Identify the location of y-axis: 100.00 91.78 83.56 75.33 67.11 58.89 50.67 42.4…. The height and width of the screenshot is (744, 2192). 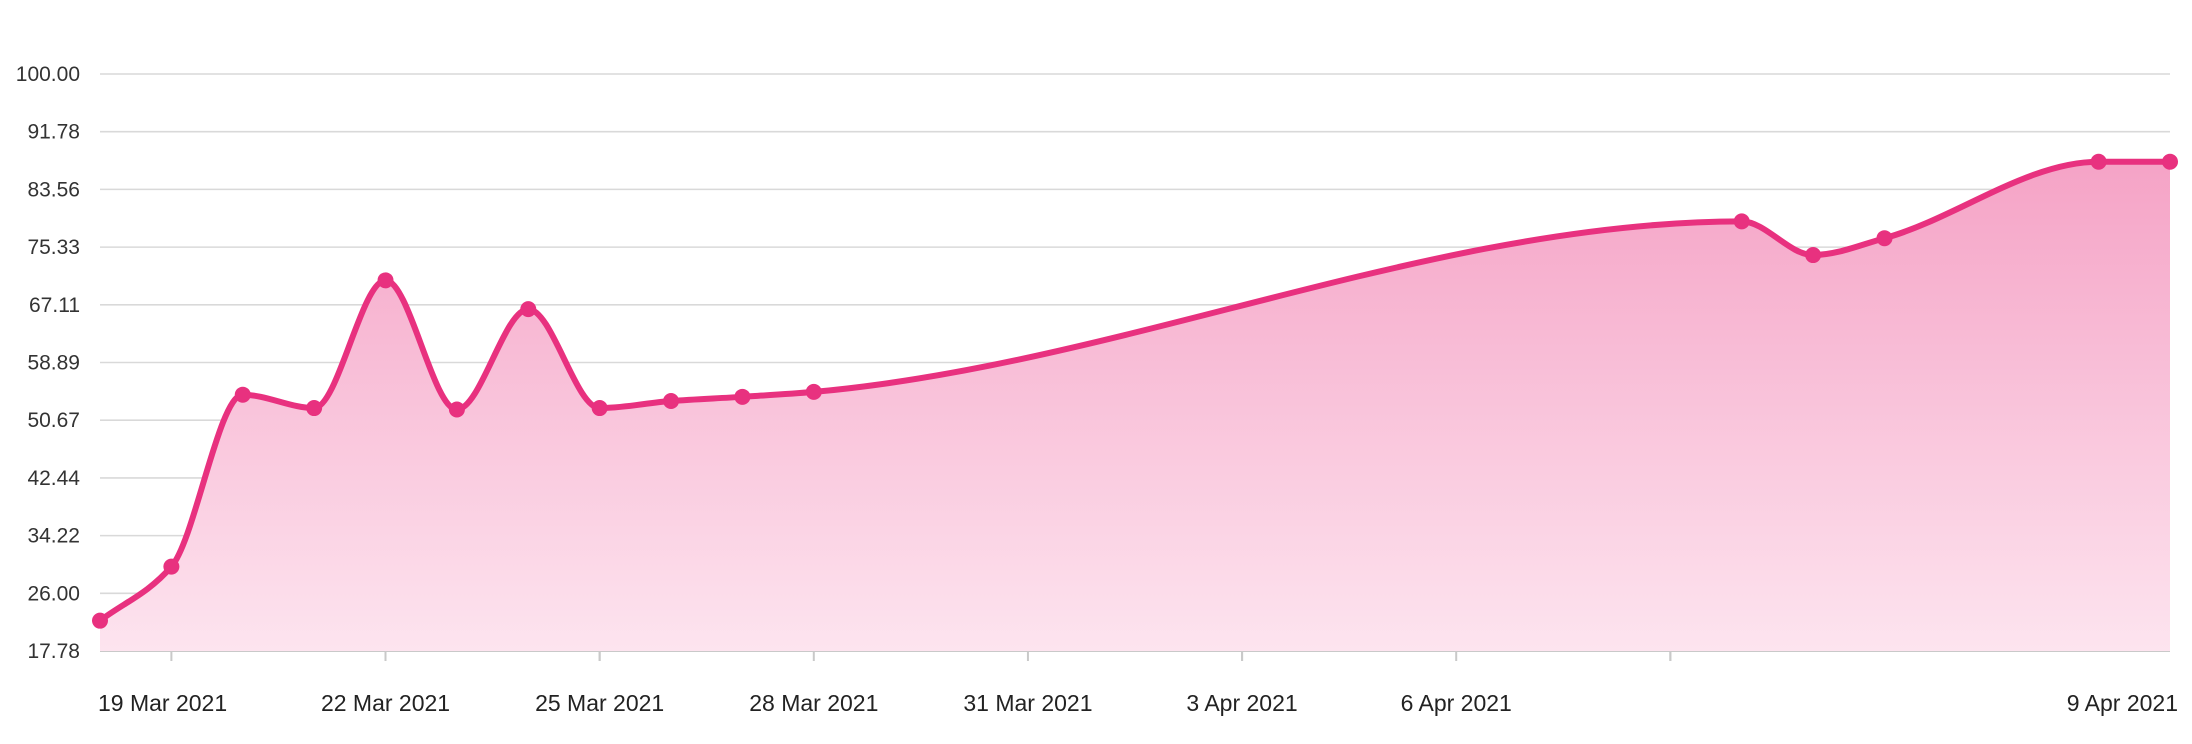
(48, 363).